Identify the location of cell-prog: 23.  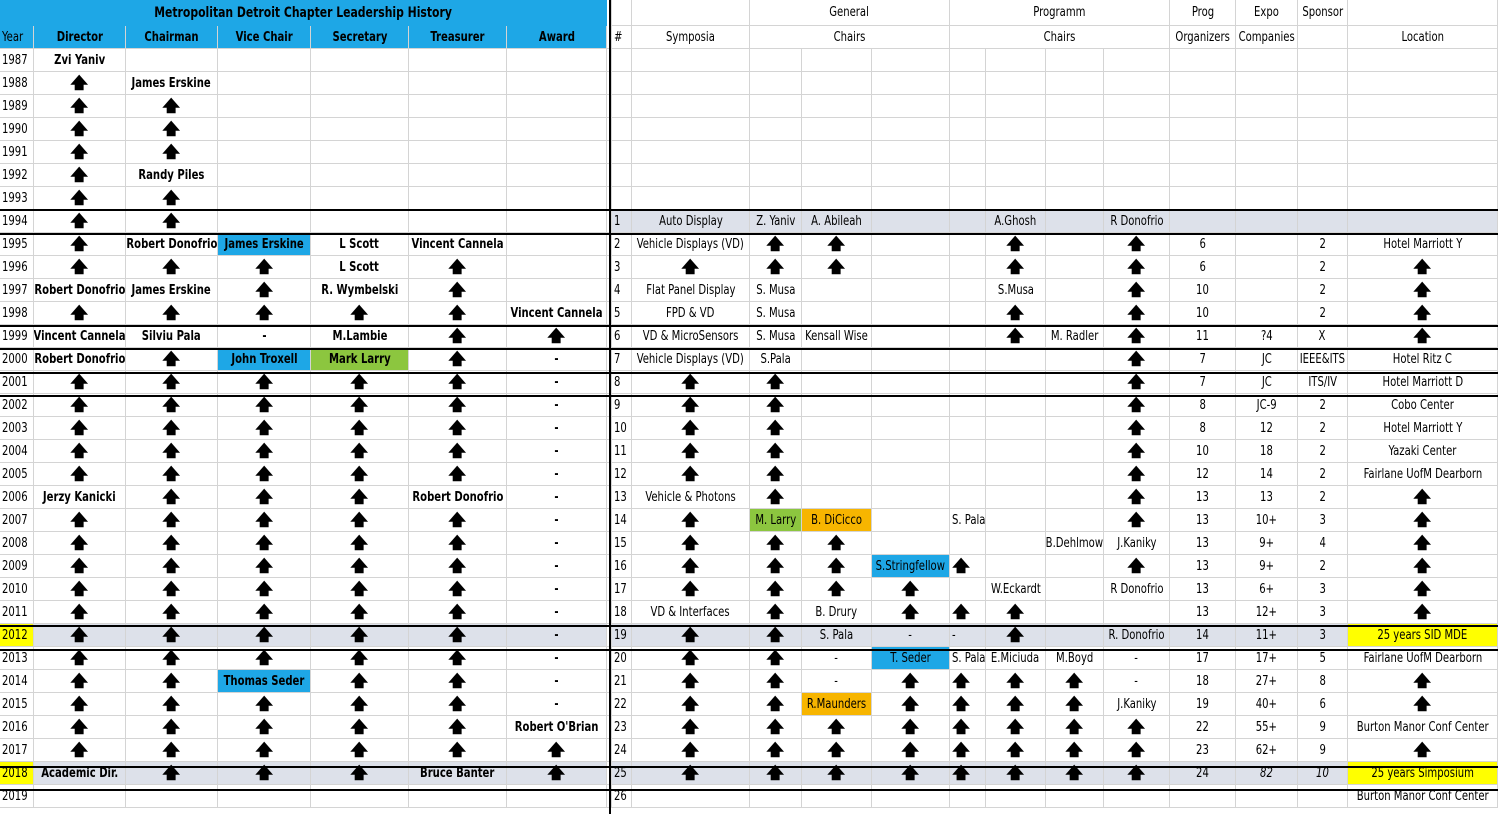
(1203, 750).